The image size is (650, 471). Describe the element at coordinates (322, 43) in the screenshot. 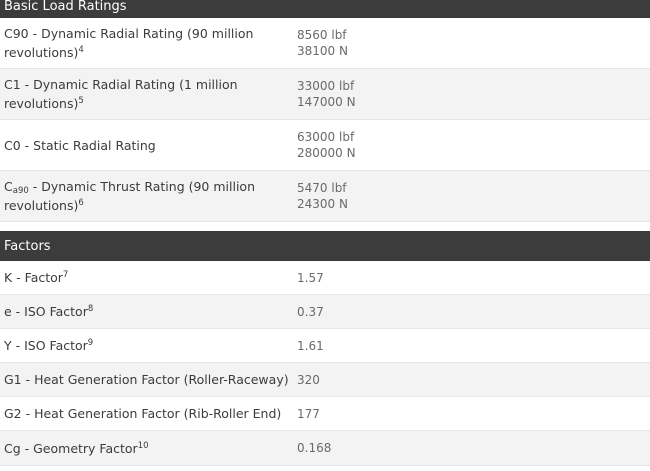

I see `row-value: 8560 lbf 38100 N` at that location.